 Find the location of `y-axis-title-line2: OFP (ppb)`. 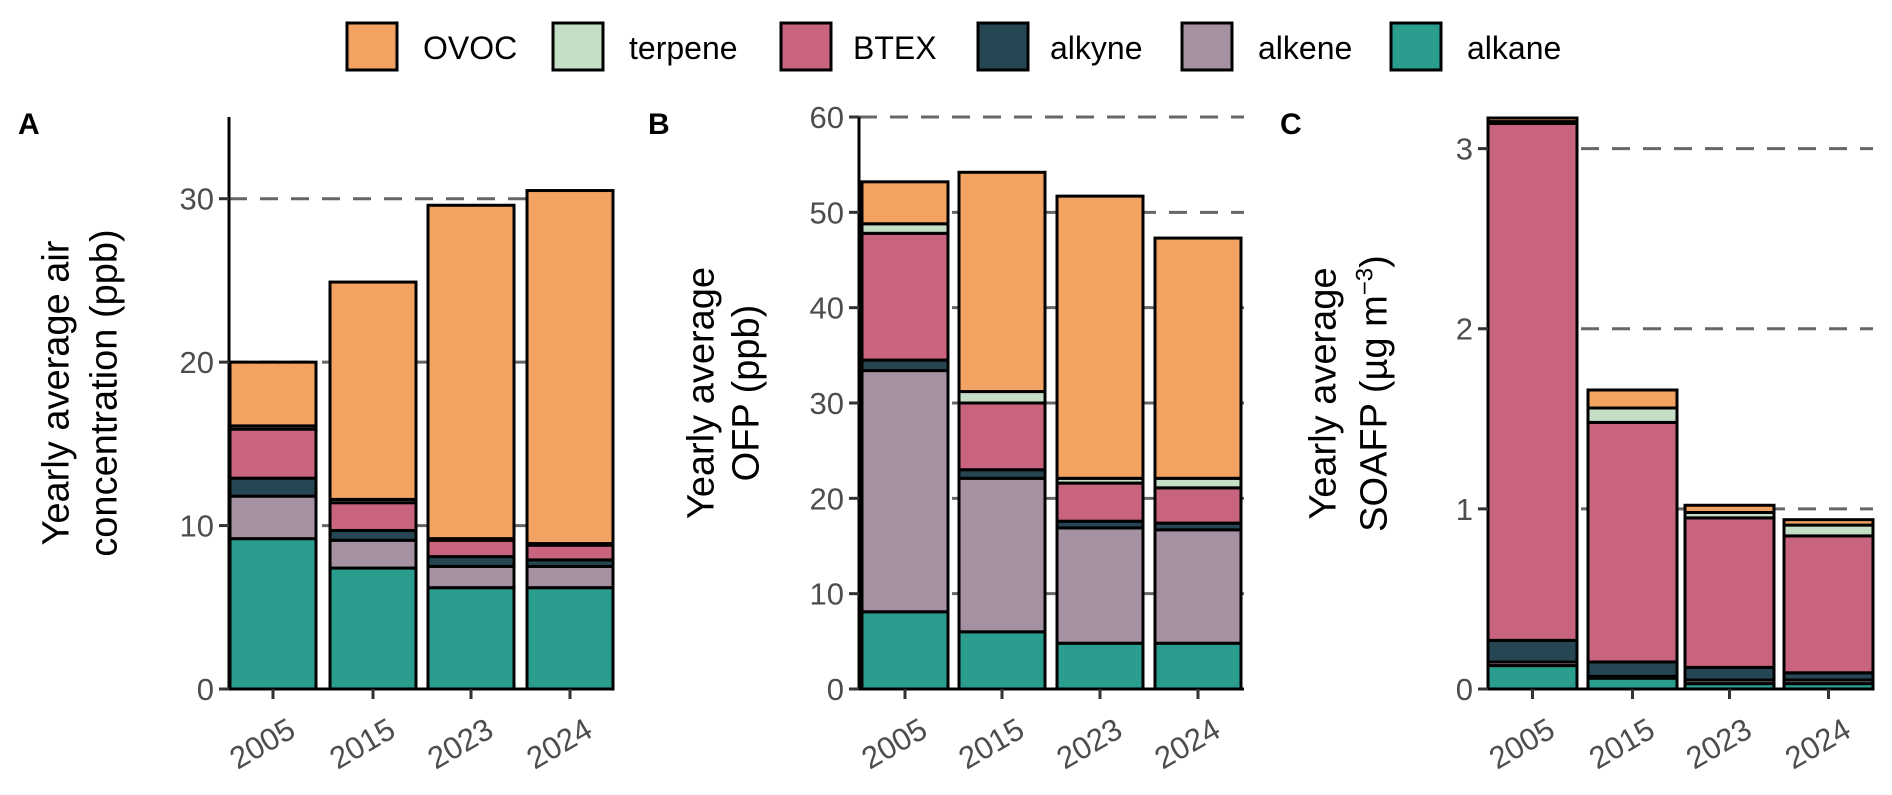

y-axis-title-line2: OFP (ppb) is located at coordinates (746, 393).